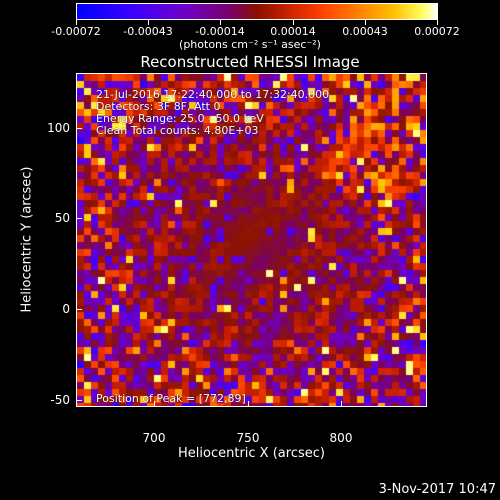 The height and width of the screenshot is (500, 500). I want to click on clean-counts-text: Clean Total counts: 4.80E+03, so click(177, 130).